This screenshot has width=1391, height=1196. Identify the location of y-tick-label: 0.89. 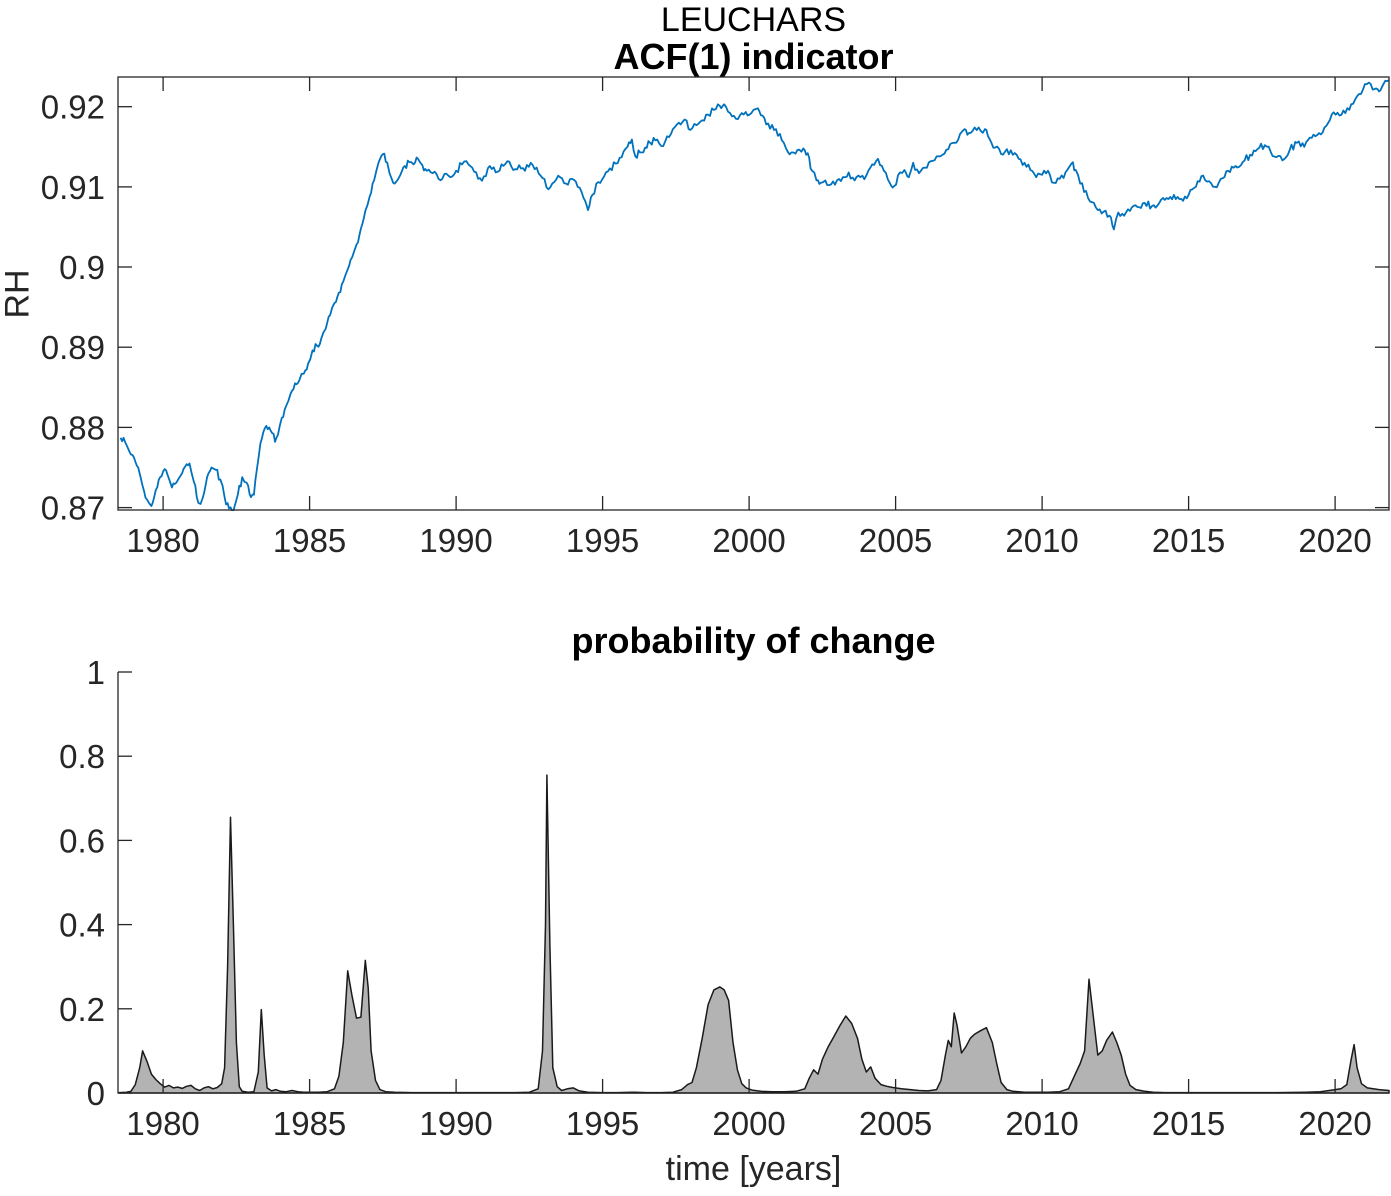
(73, 347).